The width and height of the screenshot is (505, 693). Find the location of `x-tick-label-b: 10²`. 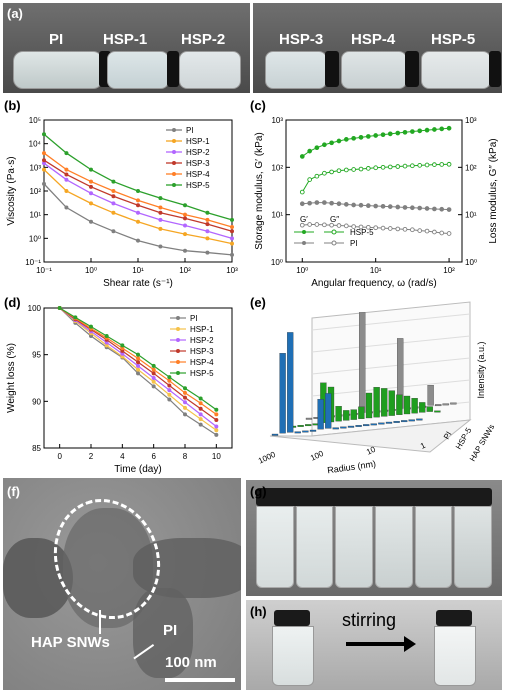

x-tick-label-b: 10² is located at coordinates (185, 270).